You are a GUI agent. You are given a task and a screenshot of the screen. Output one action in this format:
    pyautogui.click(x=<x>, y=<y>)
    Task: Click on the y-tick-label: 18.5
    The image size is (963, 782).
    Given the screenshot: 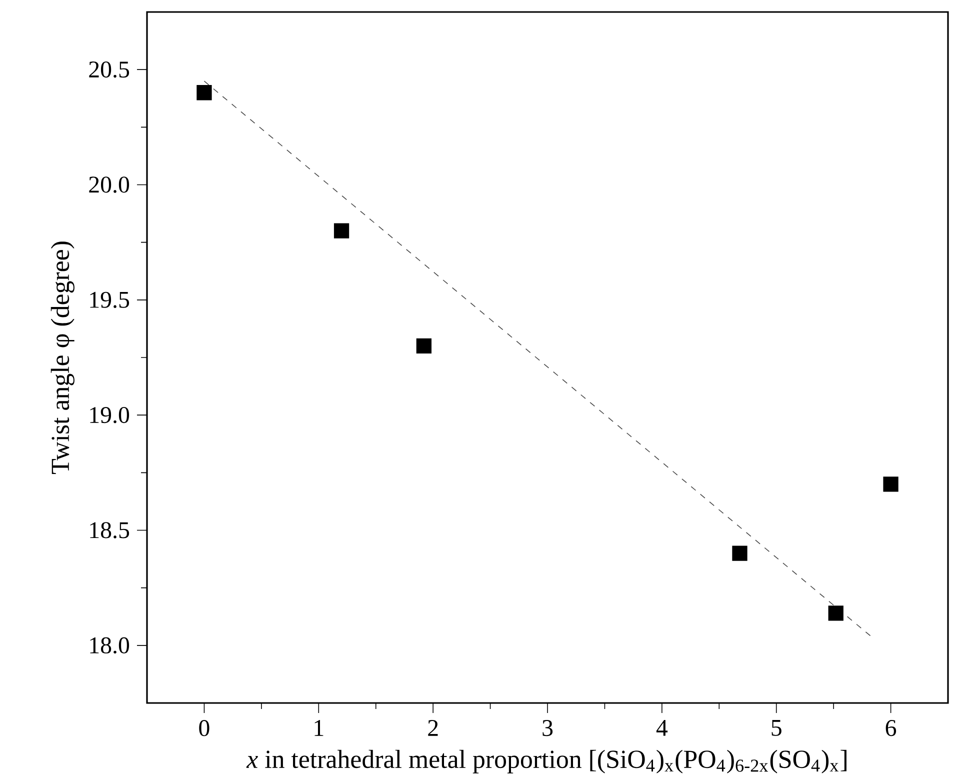 What is the action you would take?
    pyautogui.click(x=110, y=530)
    